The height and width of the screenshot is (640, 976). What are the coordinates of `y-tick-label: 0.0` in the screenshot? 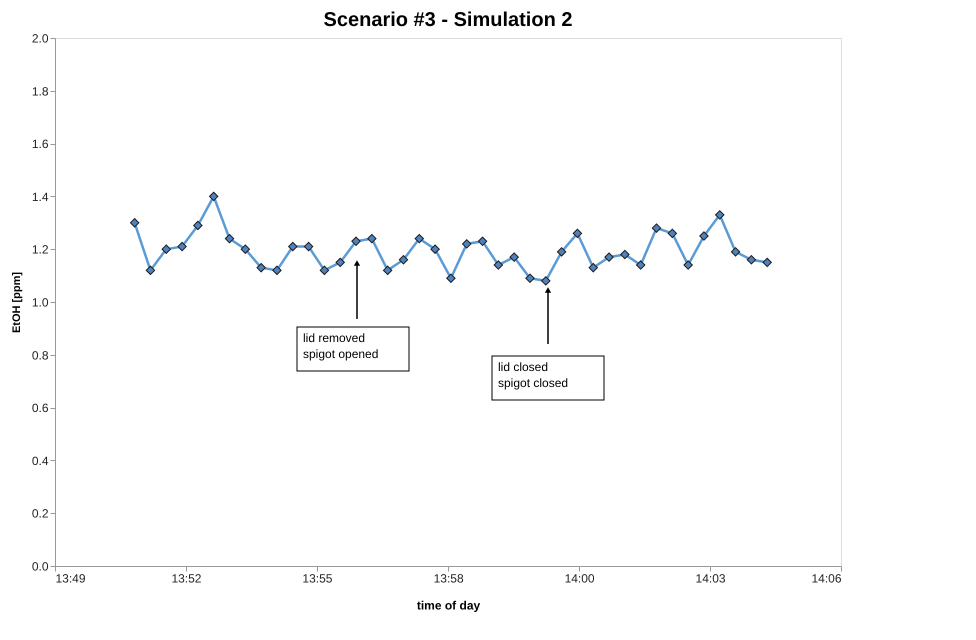 It's located at (40, 567).